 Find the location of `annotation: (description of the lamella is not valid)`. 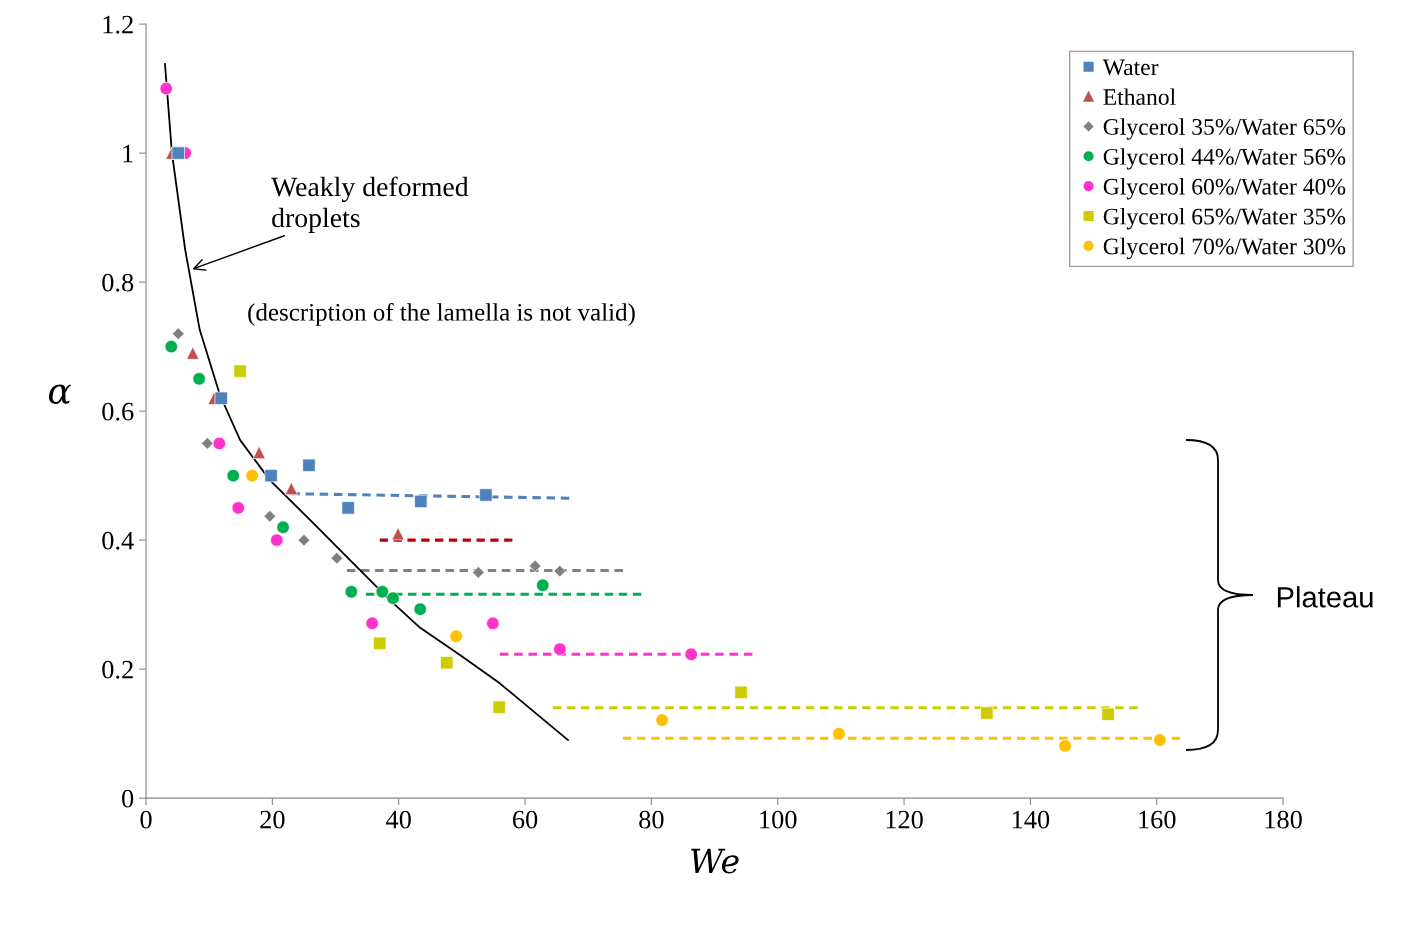

annotation: (description of the lamella is not valid) is located at coordinates (441, 314).